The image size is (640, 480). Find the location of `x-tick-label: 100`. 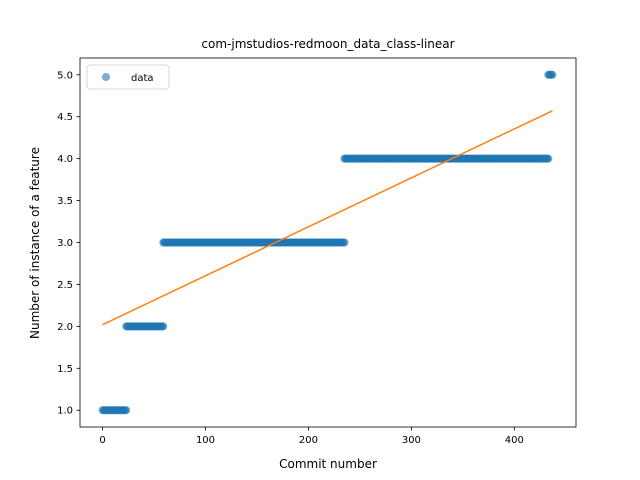

x-tick-label: 100 is located at coordinates (205, 440).